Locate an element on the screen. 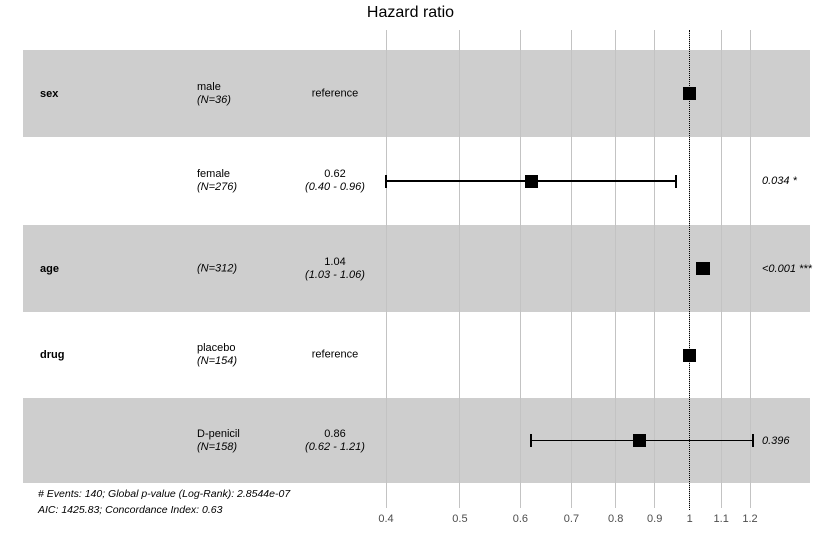 Image resolution: width=821 pixels, height=544 pixels. row-level-cell: female (N=276) is located at coordinates (217, 181).